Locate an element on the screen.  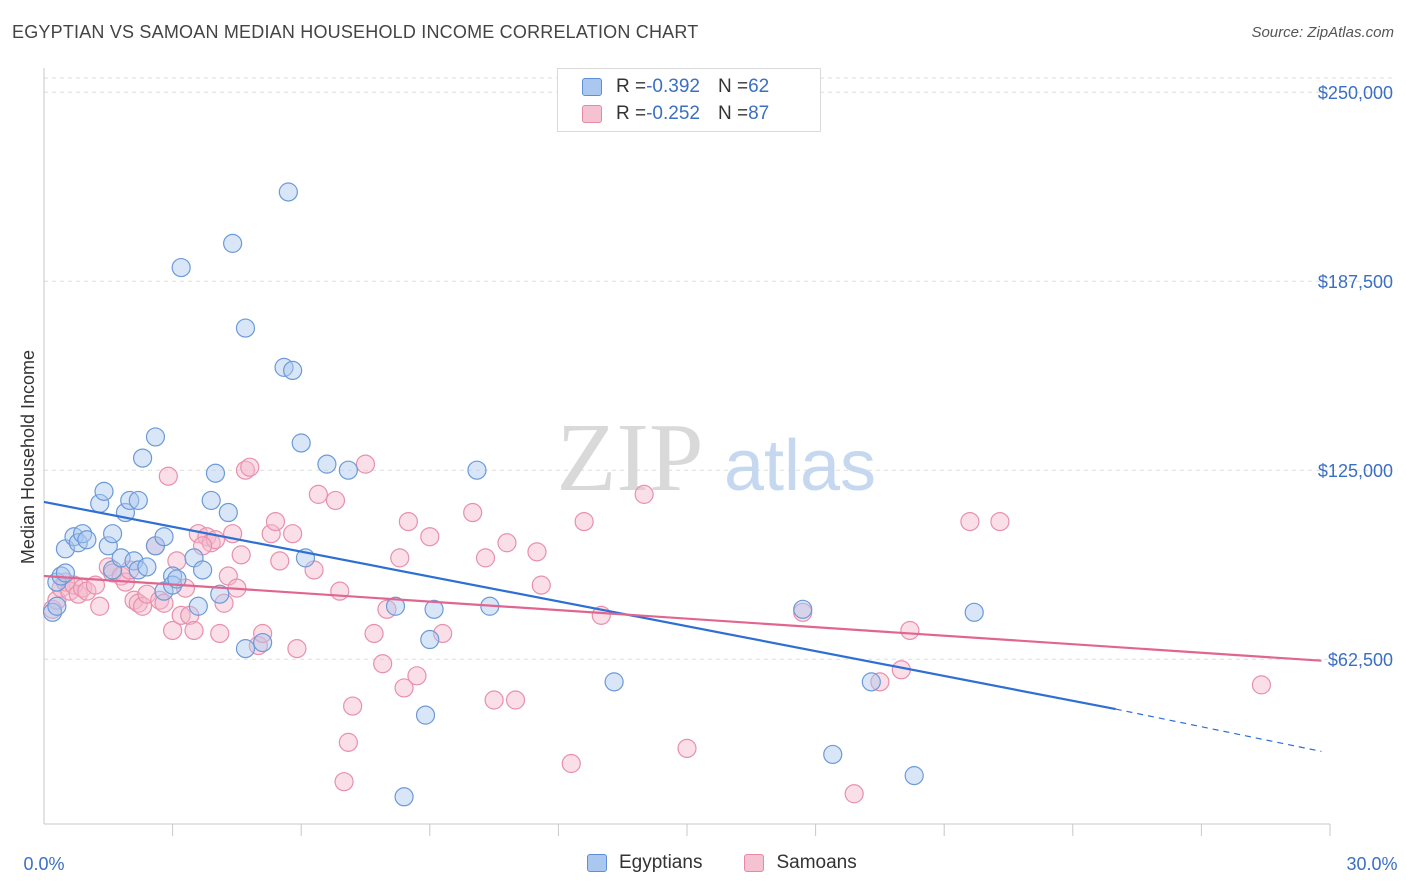
n-label: N = is located at coordinates (733, 113).